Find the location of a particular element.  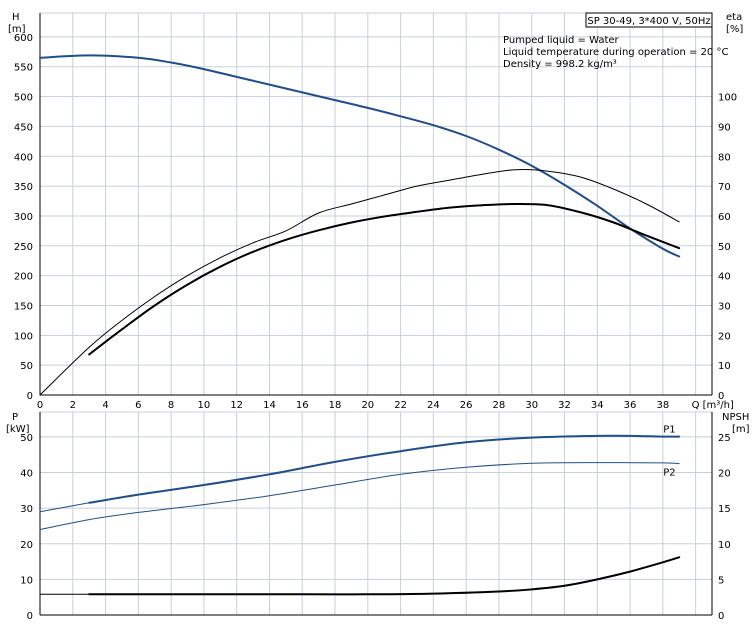

upper-right-tick-label: 50 is located at coordinates (724, 247).